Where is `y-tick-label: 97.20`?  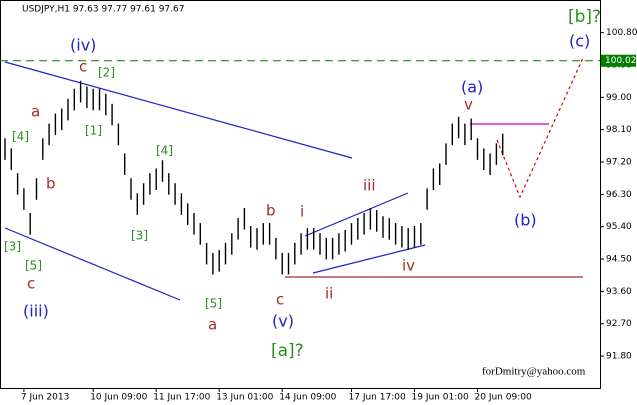
y-tick-label: 97.20 is located at coordinates (619, 163).